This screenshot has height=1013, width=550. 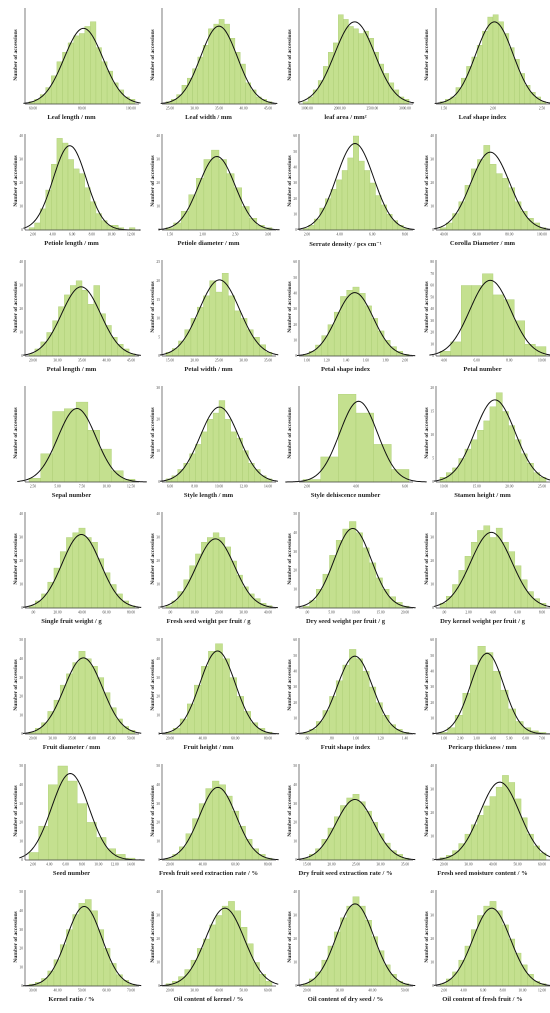 I want to click on x-tick-label: 3.00, so click(x=268, y=235).